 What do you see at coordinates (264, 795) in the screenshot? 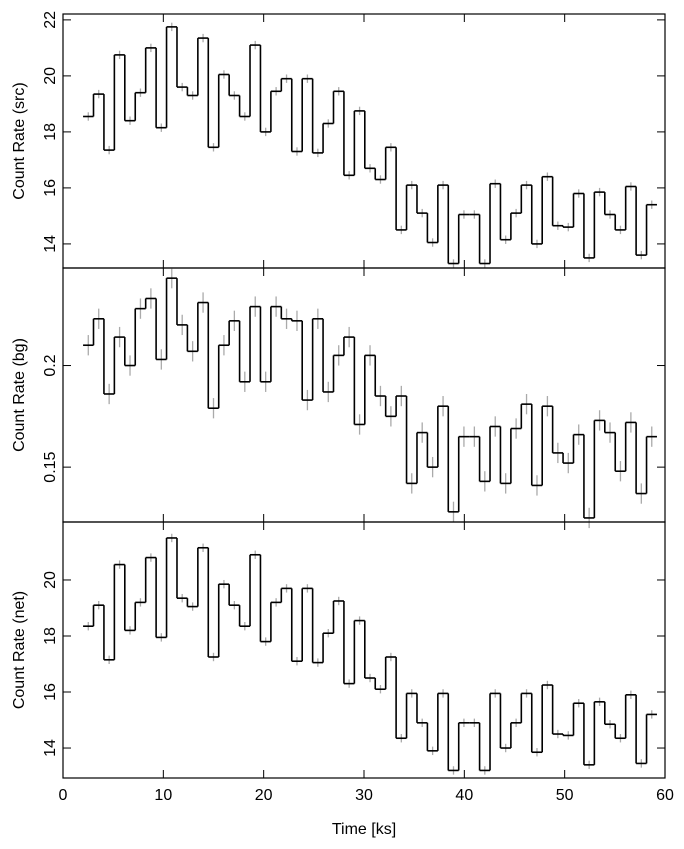
I see `x-tick-label: 20` at bounding box center [264, 795].